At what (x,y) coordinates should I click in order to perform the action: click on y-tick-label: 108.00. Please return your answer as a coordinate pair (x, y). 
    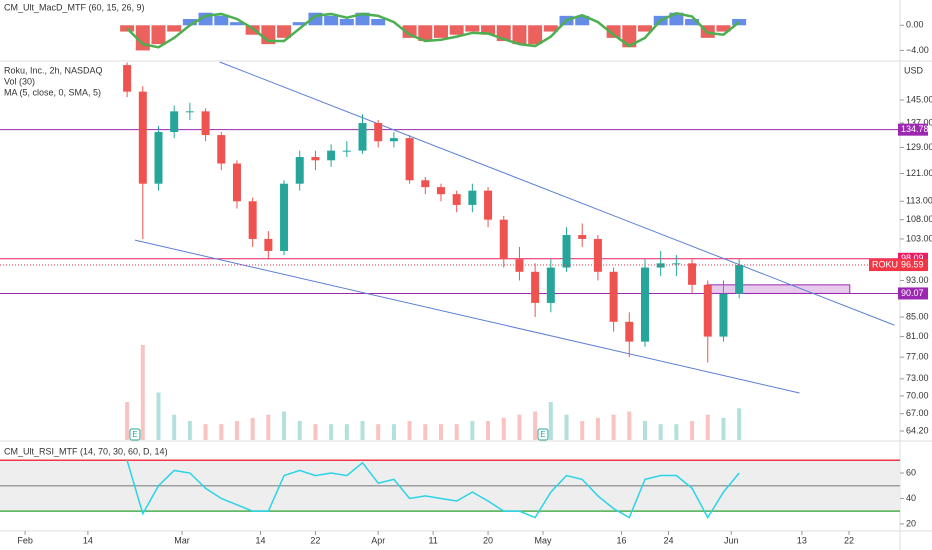
    Looking at the image, I should click on (919, 219).